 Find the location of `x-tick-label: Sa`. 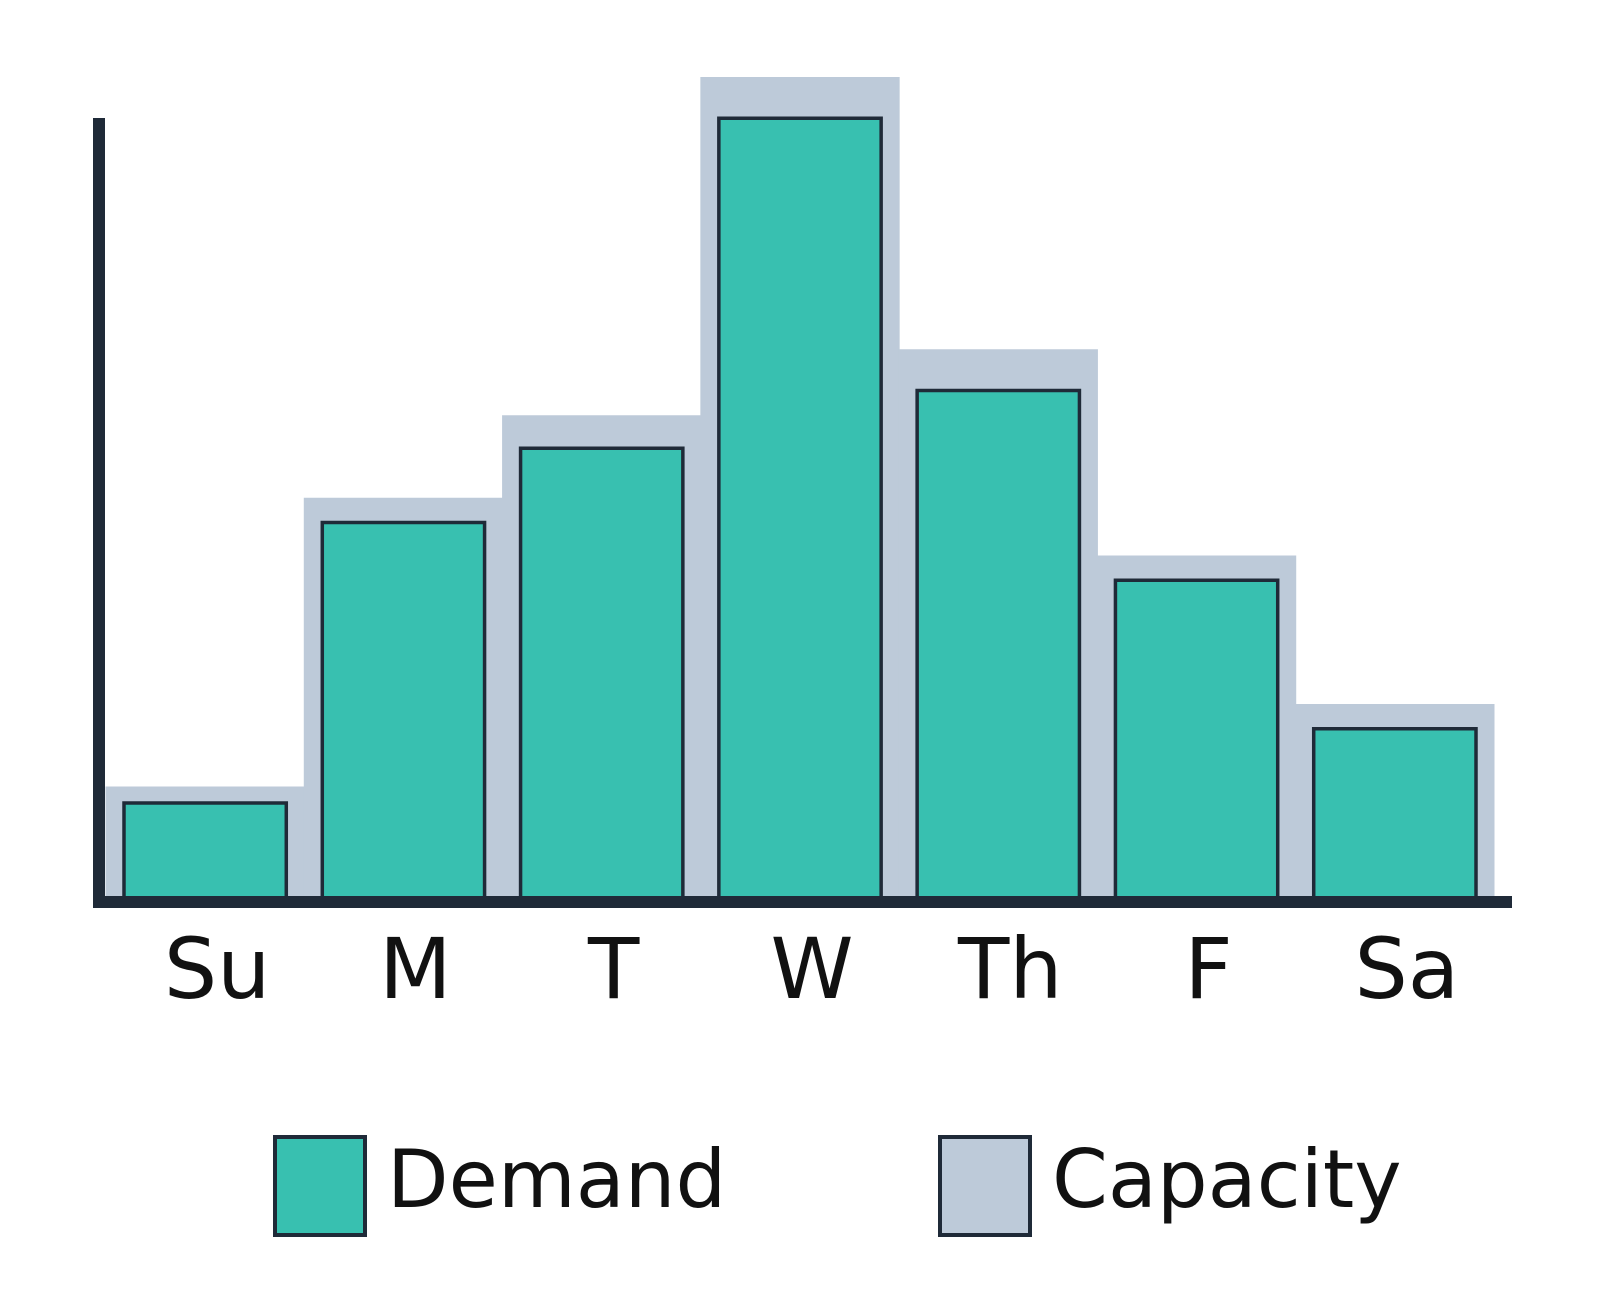

x-tick-label: Sa is located at coordinates (1406, 969).